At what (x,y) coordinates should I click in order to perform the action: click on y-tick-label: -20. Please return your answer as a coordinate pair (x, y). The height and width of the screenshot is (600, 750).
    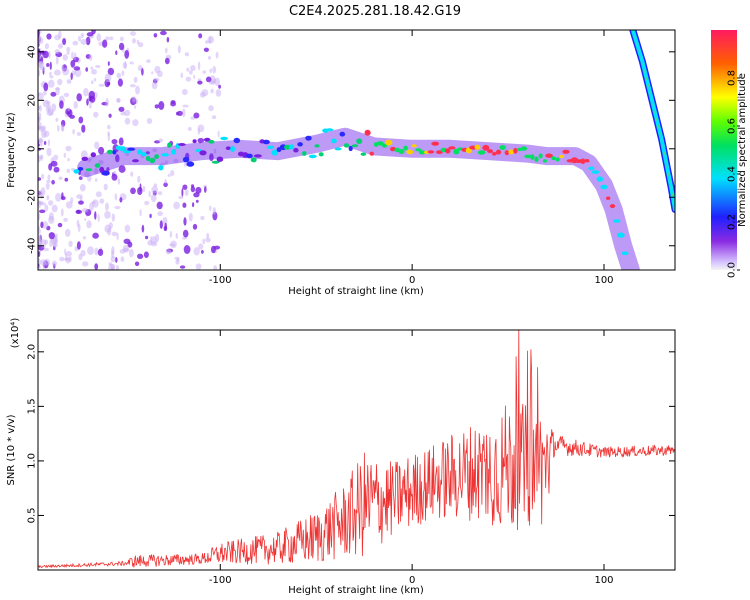
    Looking at the image, I should click on (32, 197).